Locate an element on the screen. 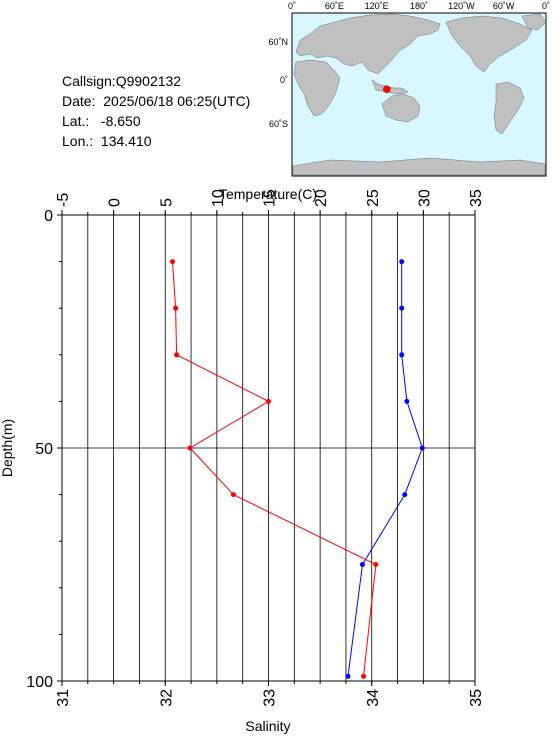  date-row: Date: 2025/06/18 06:25(UTC) is located at coordinates (156, 101).